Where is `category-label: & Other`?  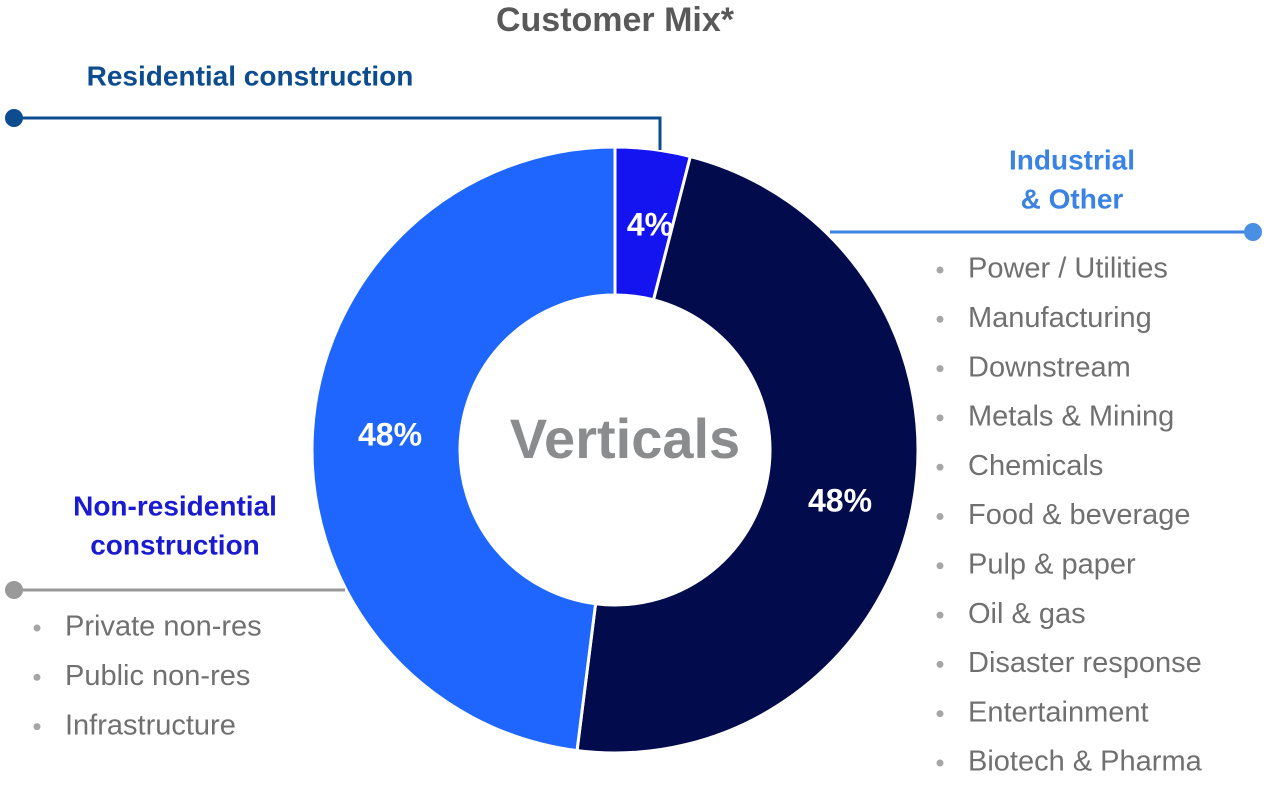 category-label: & Other is located at coordinates (1072, 198).